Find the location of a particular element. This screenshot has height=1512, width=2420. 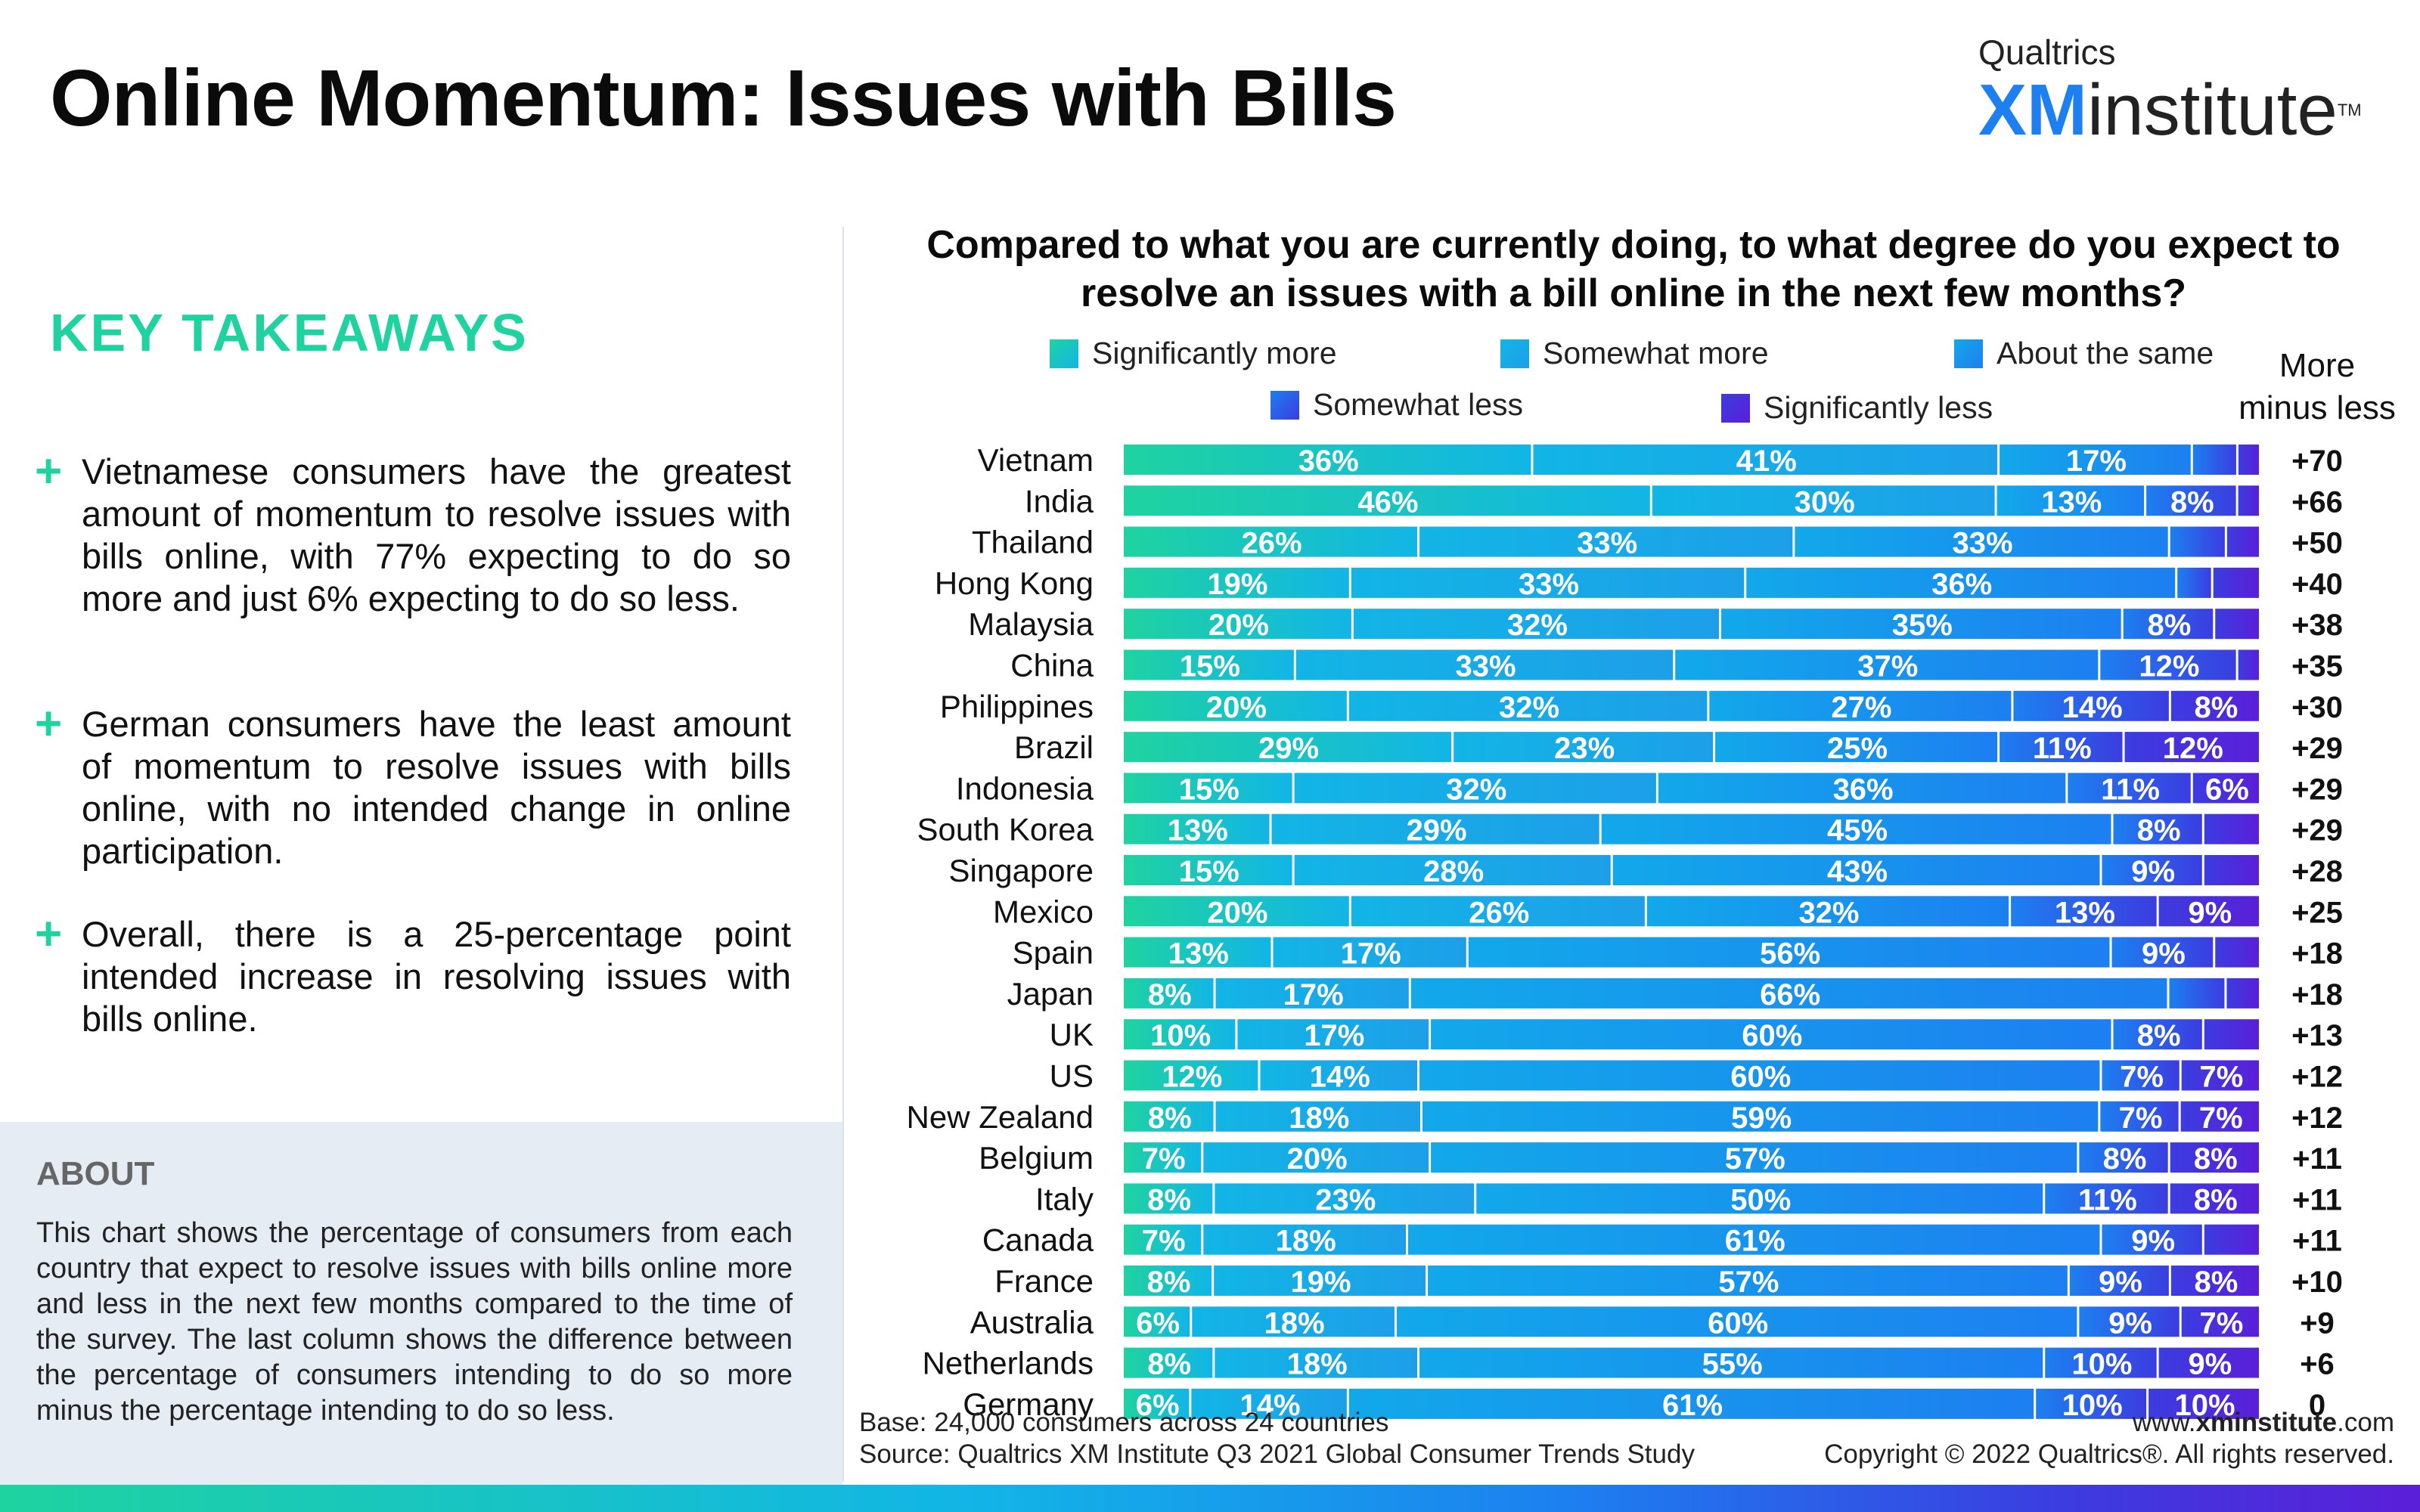

data-label: 33% is located at coordinates (1549, 584).